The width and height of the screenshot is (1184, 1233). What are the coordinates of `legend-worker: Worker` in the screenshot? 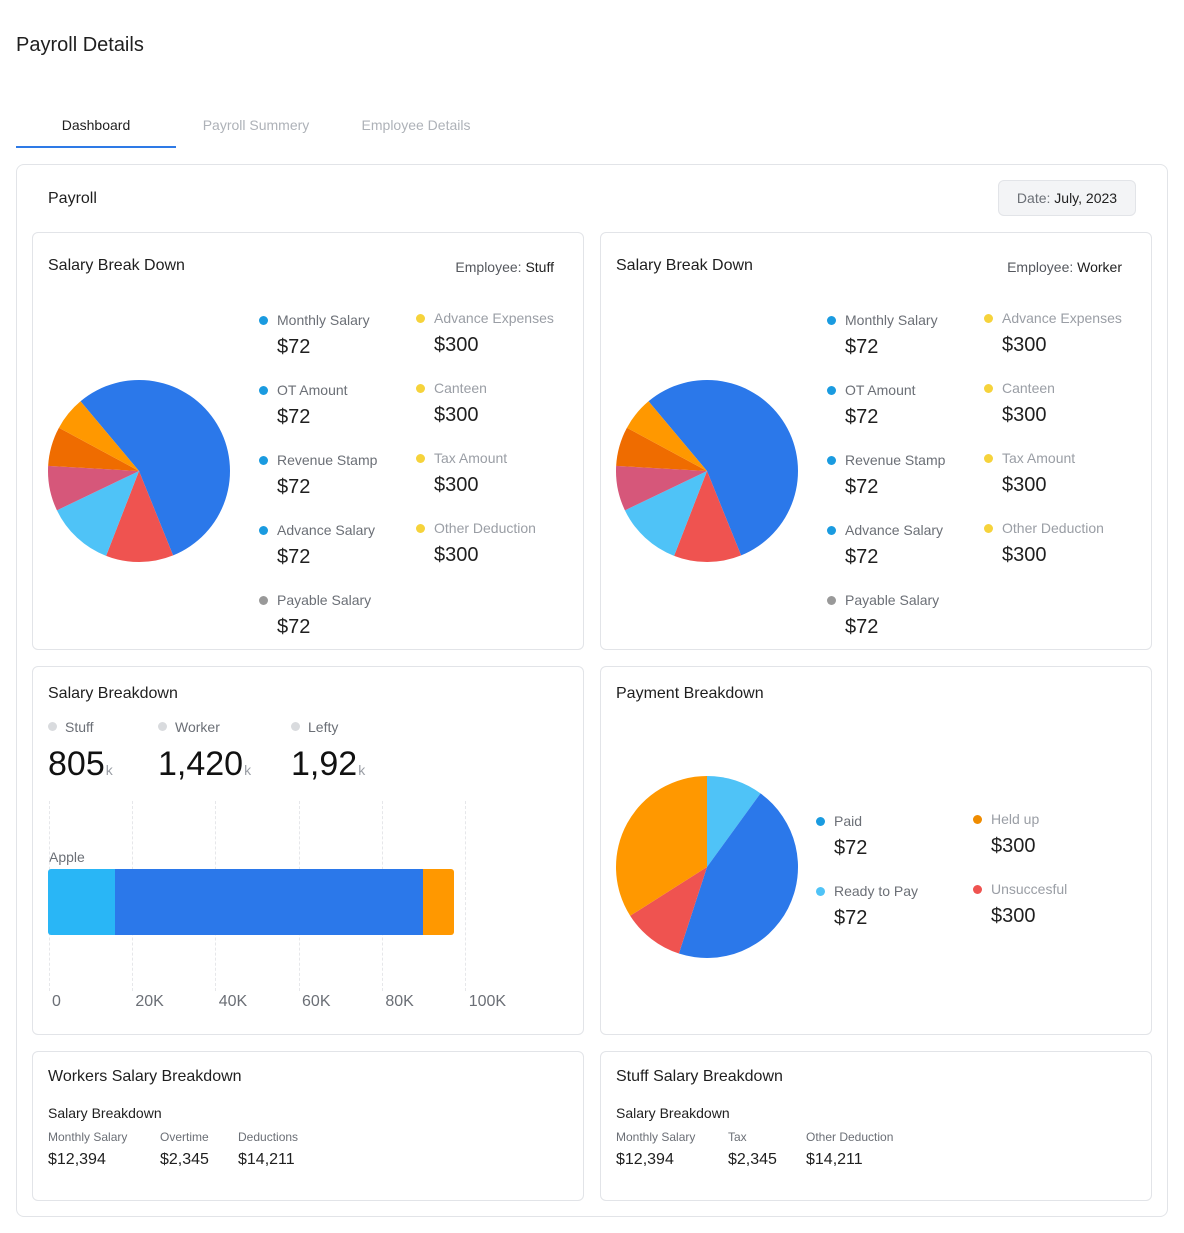 It's located at (189, 727).